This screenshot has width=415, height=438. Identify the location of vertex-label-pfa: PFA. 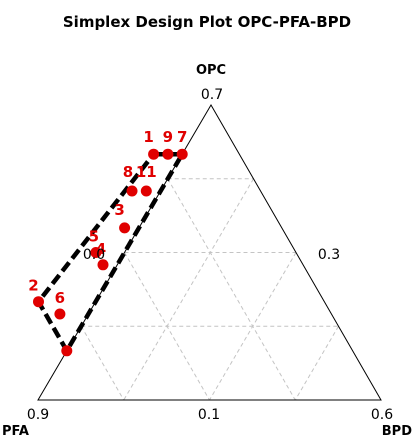
(15, 431).